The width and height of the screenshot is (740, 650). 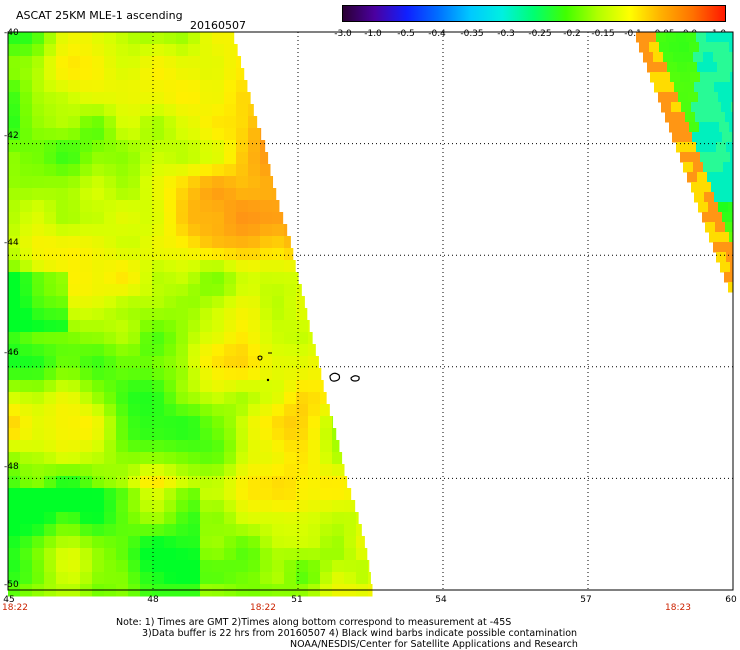 What do you see at coordinates (373, 34) in the screenshot?
I see `colorbar-tick-label: -1.0` at bounding box center [373, 34].